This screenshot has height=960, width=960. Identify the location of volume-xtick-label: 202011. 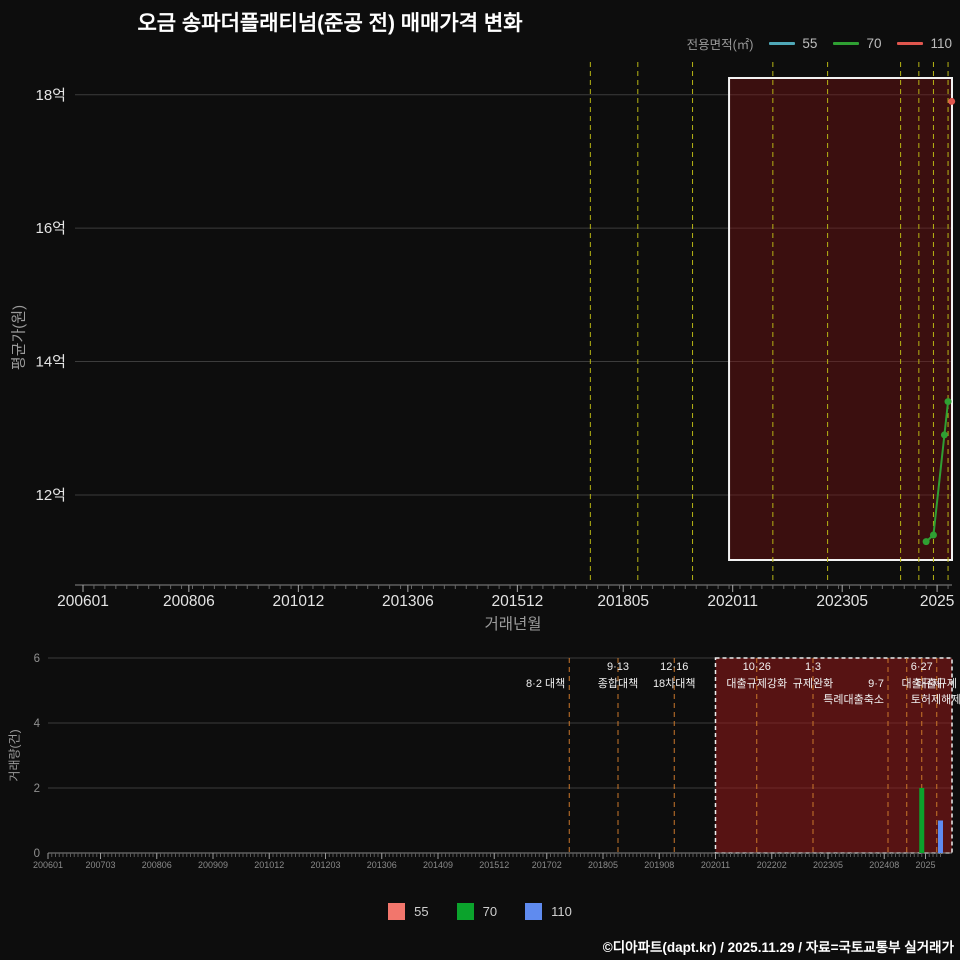
(715, 865).